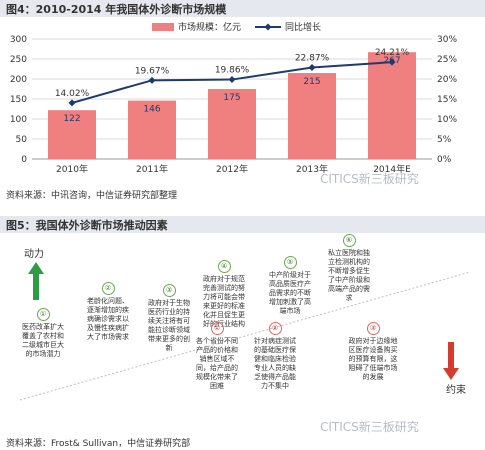  Describe the element at coordinates (447, 40) in the screenshot. I see `y-right-tick: 30%` at that location.